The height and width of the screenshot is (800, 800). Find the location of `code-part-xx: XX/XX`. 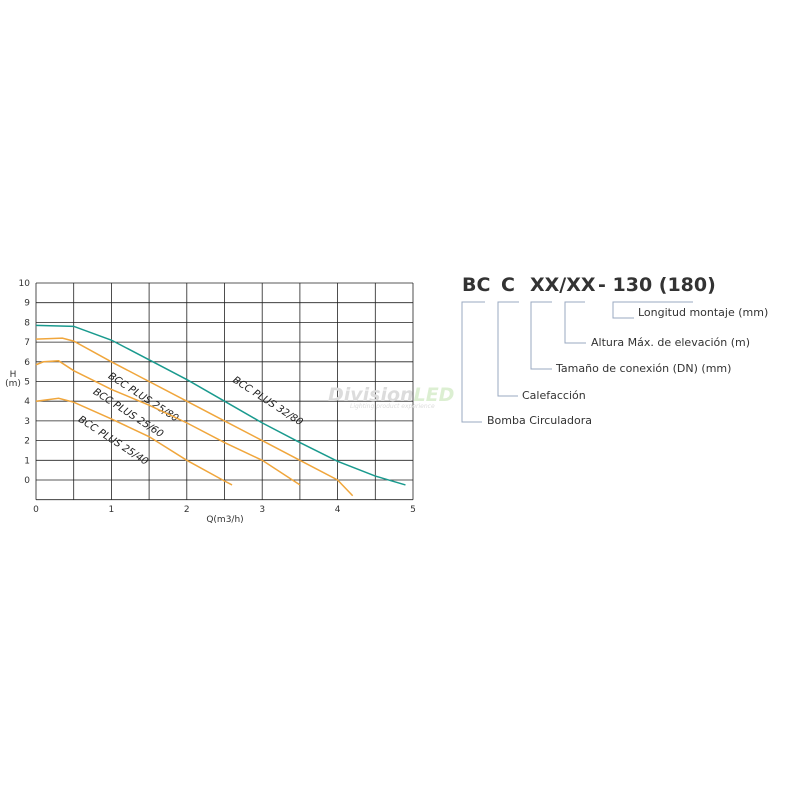

code-part-xx: XX/XX is located at coordinates (563, 285).